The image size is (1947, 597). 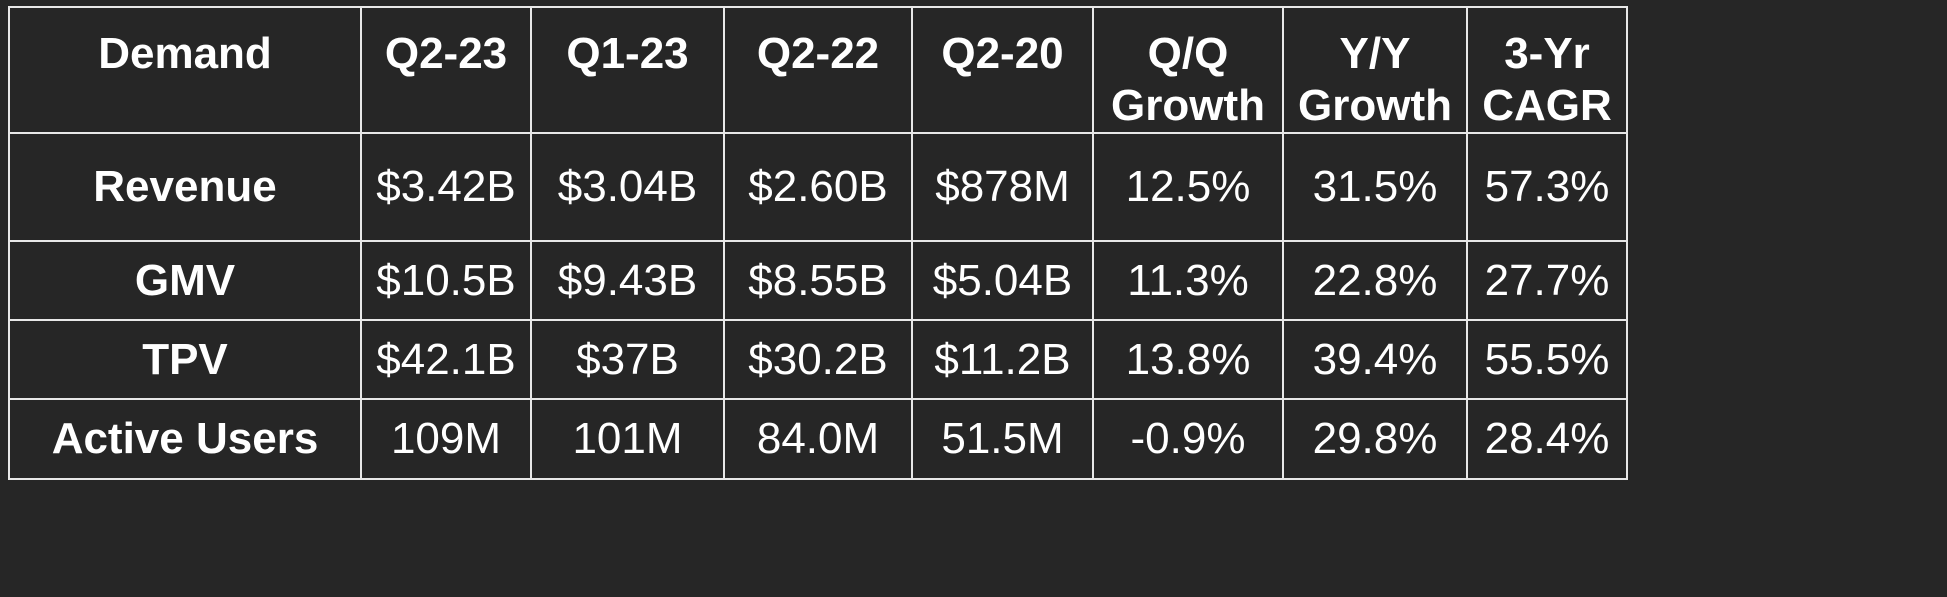 I want to click on column-header: Q2-22, so click(x=818, y=70).